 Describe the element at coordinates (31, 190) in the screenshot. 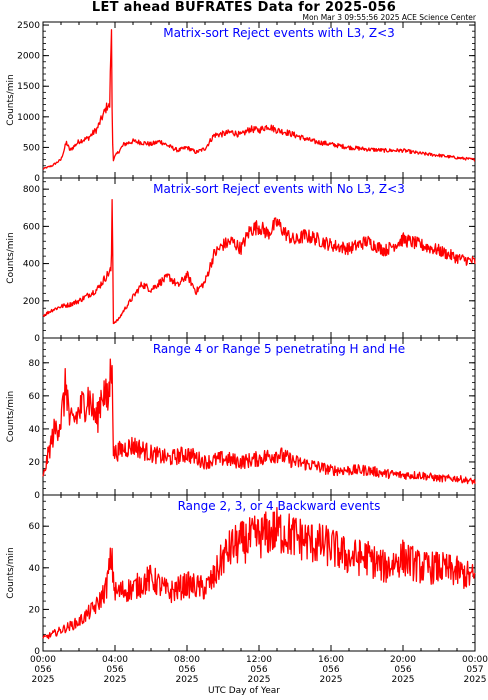

I see `y-tick-label: 800` at that location.